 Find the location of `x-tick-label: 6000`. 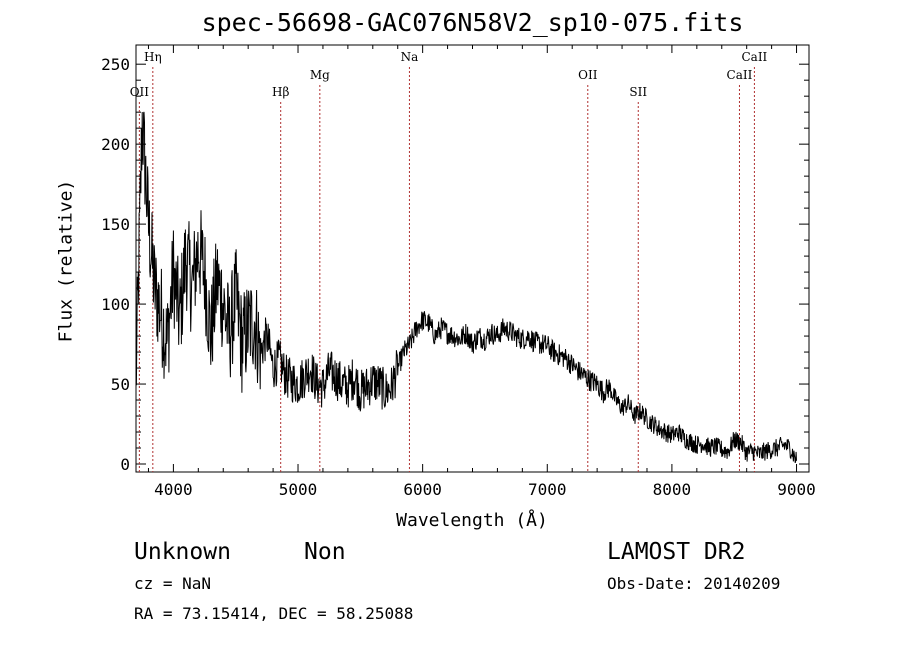

x-tick-label: 6000 is located at coordinates (422, 489).